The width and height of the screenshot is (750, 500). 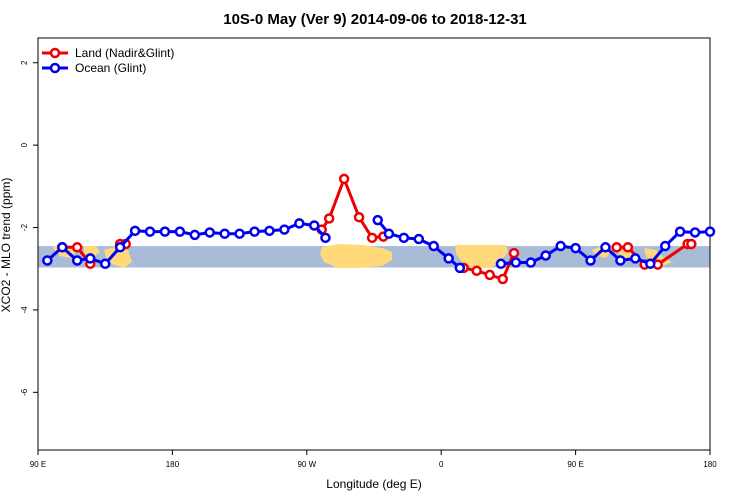 What do you see at coordinates (352, 208) in the screenshot?
I see `series-line` at bounding box center [352, 208].